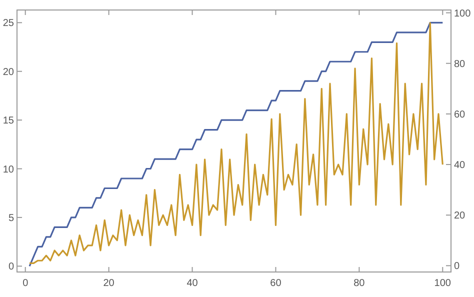 This screenshot has width=474, height=297. I want to click on y2-tick-label: 80, so click(460, 64).